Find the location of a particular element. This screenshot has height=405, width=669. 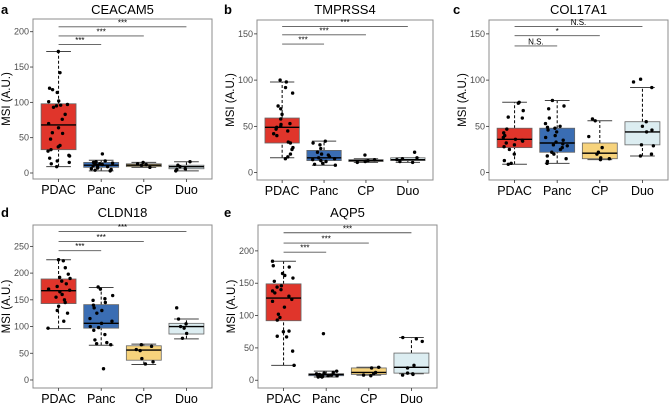

box-pdac is located at coordinates (514, 133).